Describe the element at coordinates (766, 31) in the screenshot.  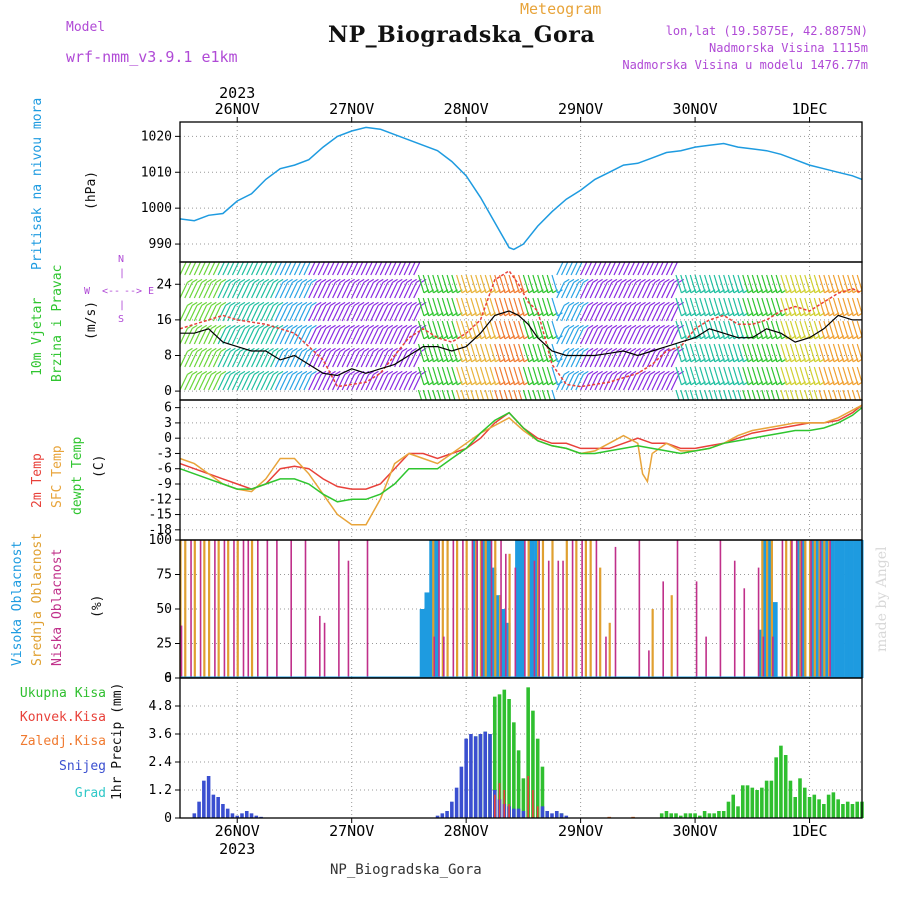
I see `lonlat-text: lon,lat (19.5875E, 42.8875N)` at that location.